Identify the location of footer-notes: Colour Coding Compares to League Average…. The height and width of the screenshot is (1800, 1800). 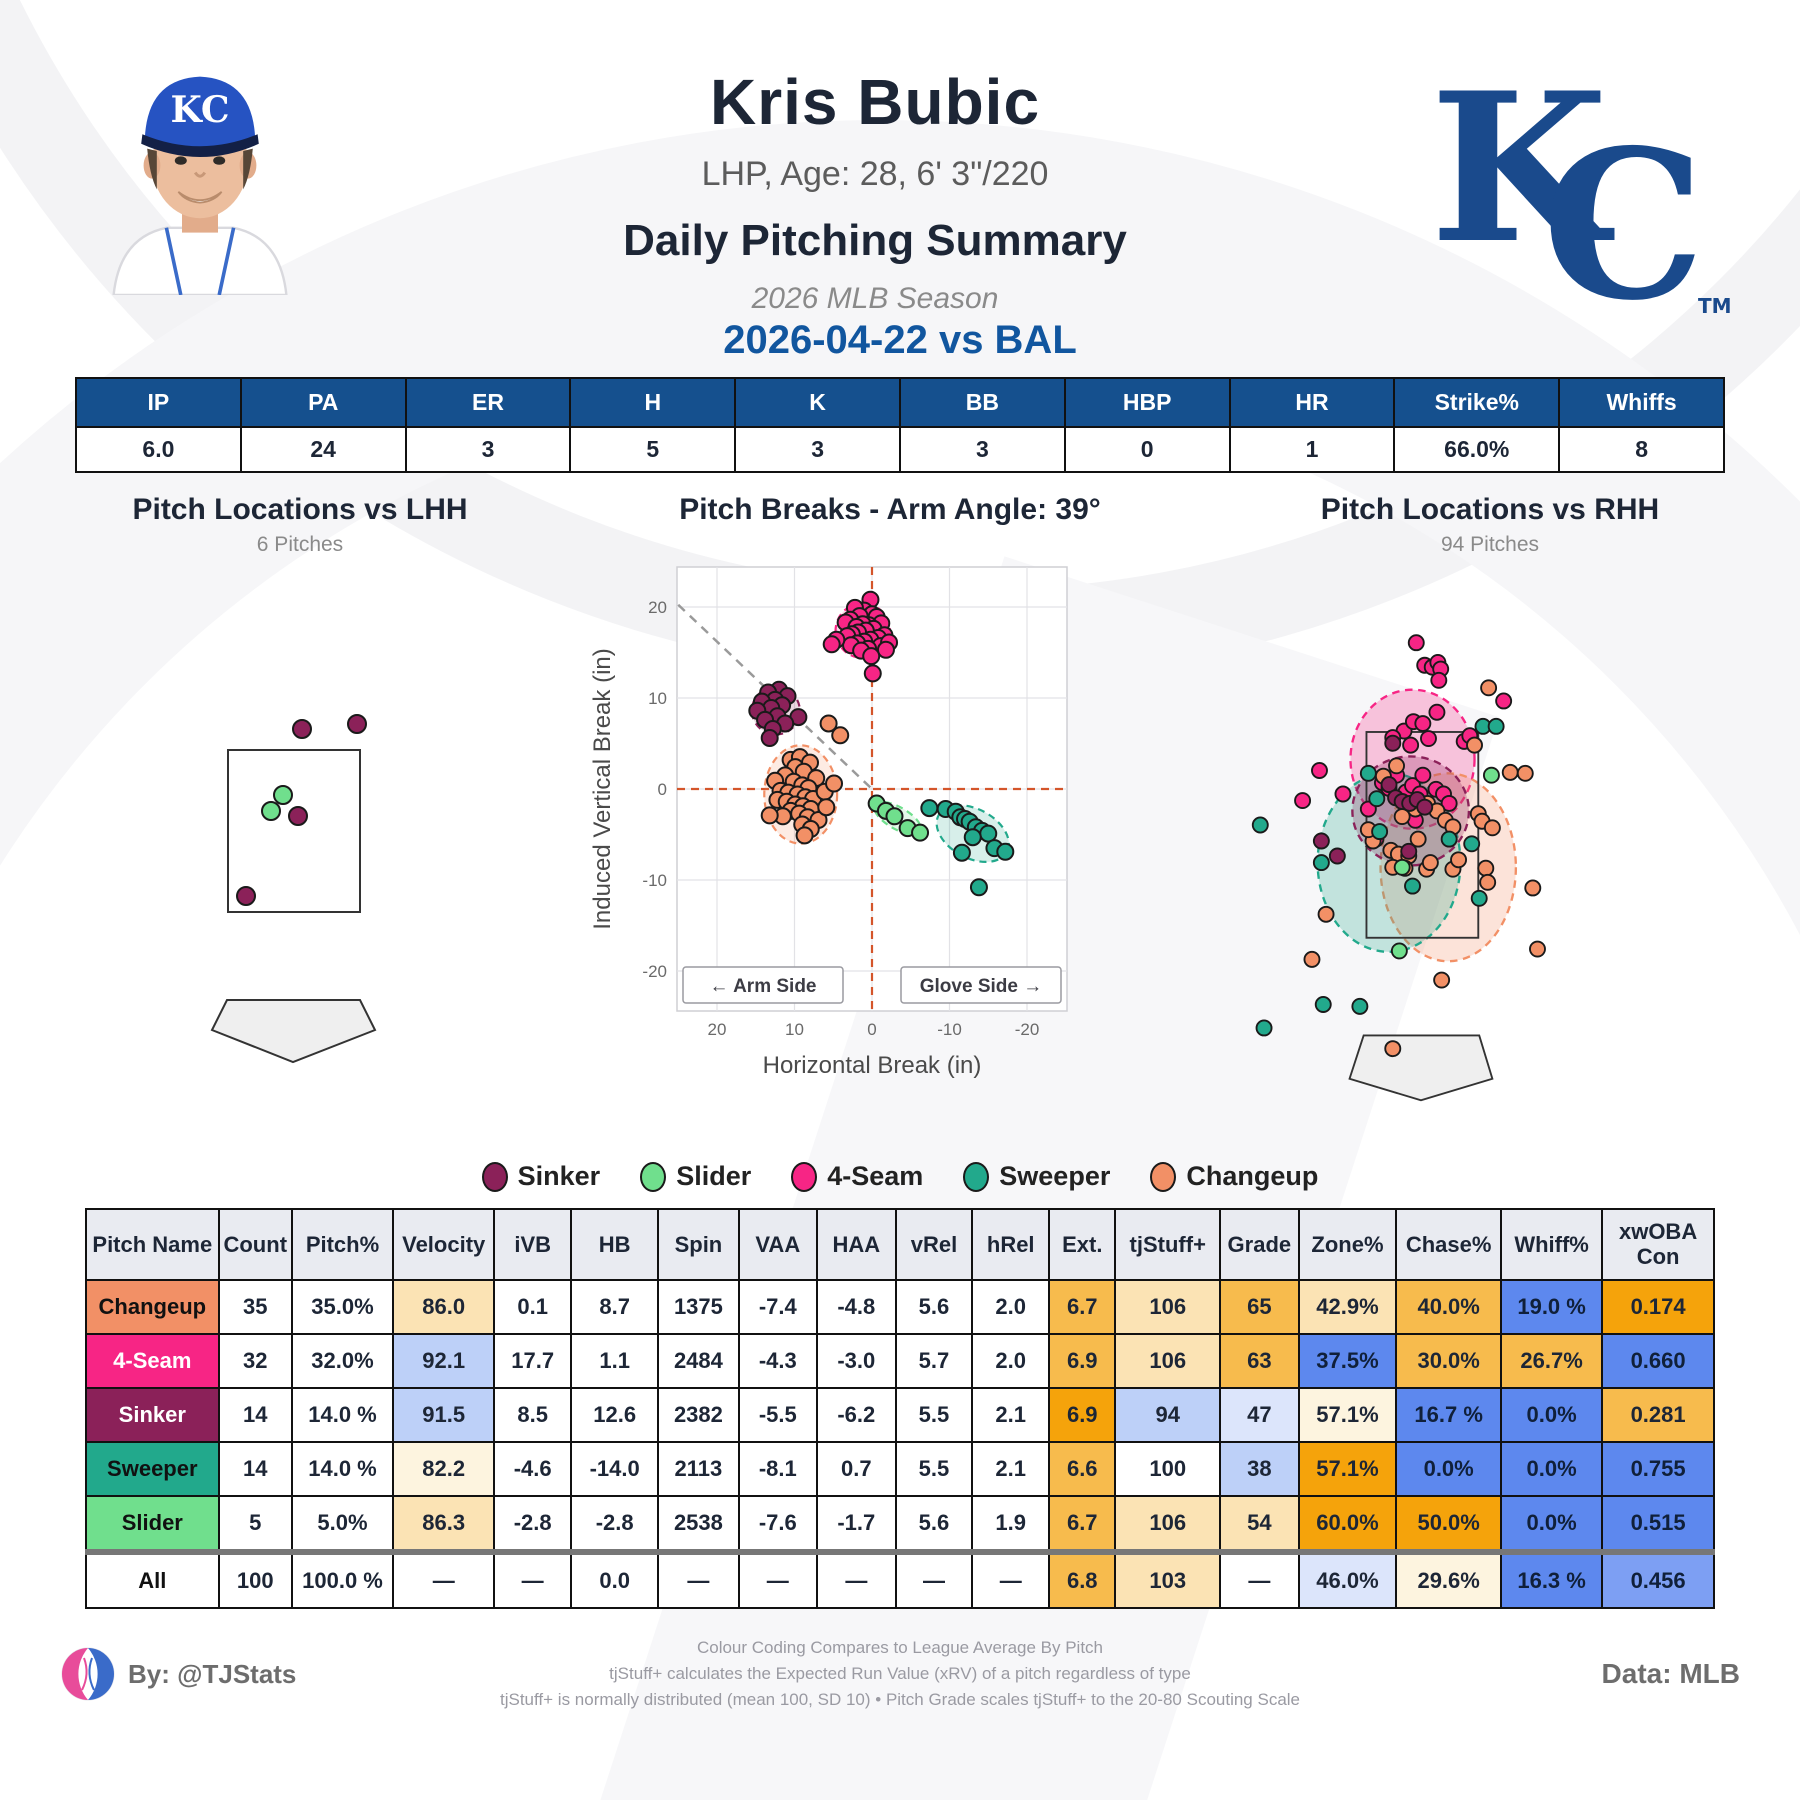
(900, 1674).